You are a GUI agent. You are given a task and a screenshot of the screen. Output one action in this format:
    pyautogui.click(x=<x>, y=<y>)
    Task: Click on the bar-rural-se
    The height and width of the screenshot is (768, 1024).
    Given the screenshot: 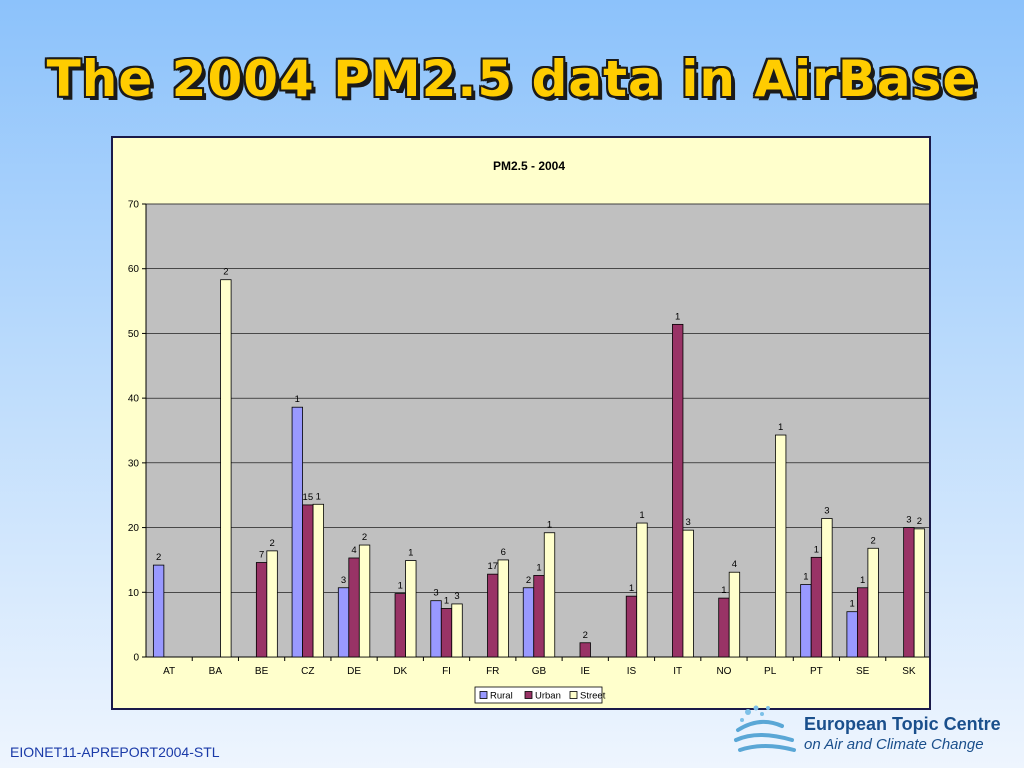 What is the action you would take?
    pyautogui.click(x=852, y=634)
    